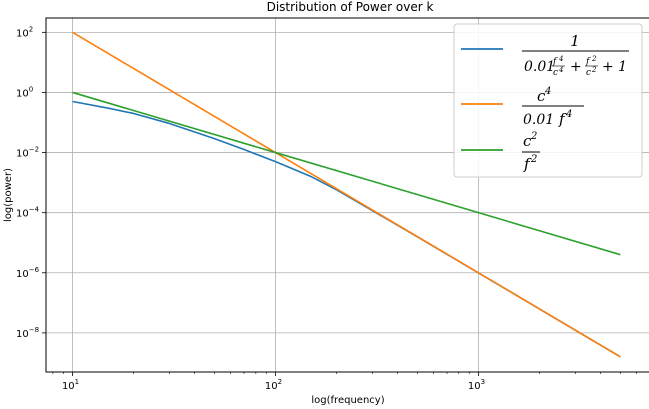 The height and width of the screenshot is (409, 649). I want to click on chart-title: Distribution of Power over k, so click(350, 7).